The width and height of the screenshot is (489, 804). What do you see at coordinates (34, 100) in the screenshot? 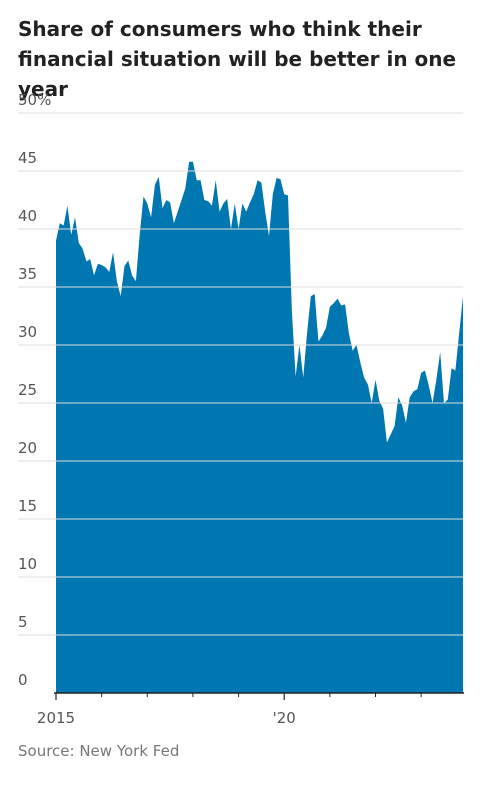
I see `y-tick-label: 50%` at bounding box center [34, 100].